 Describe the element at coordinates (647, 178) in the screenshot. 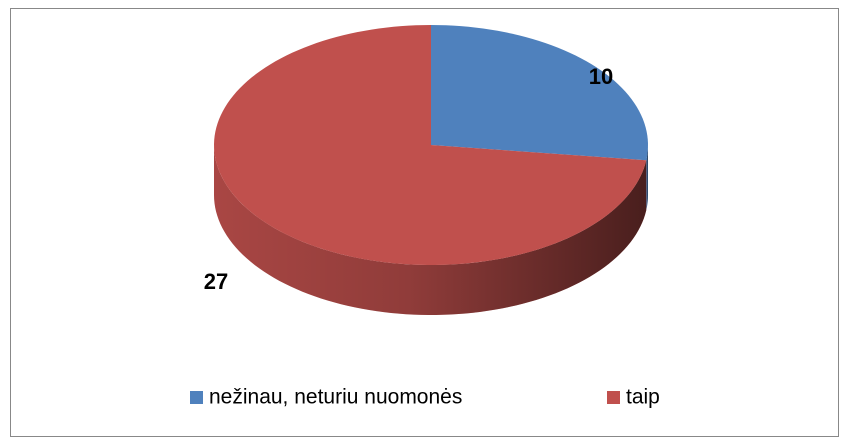

I see `pie-side-shade` at that location.